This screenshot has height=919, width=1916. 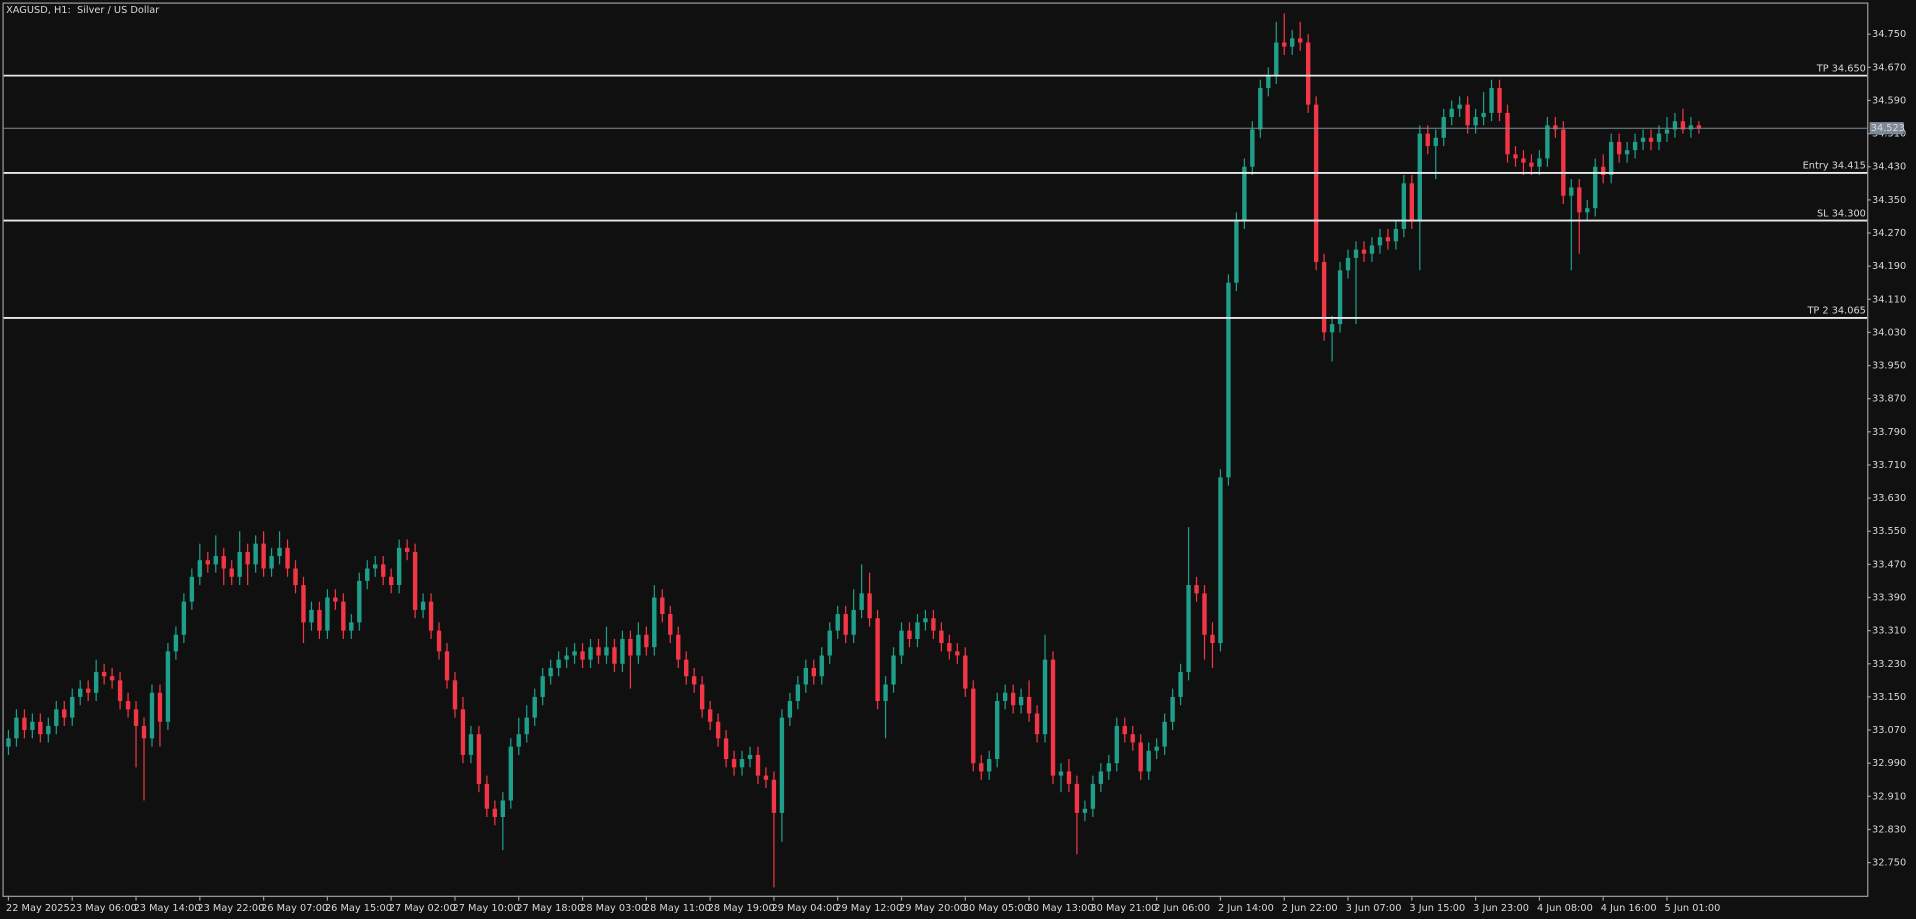 What do you see at coordinates (1889, 829) in the screenshot?
I see `y-tick-label: 32.830` at bounding box center [1889, 829].